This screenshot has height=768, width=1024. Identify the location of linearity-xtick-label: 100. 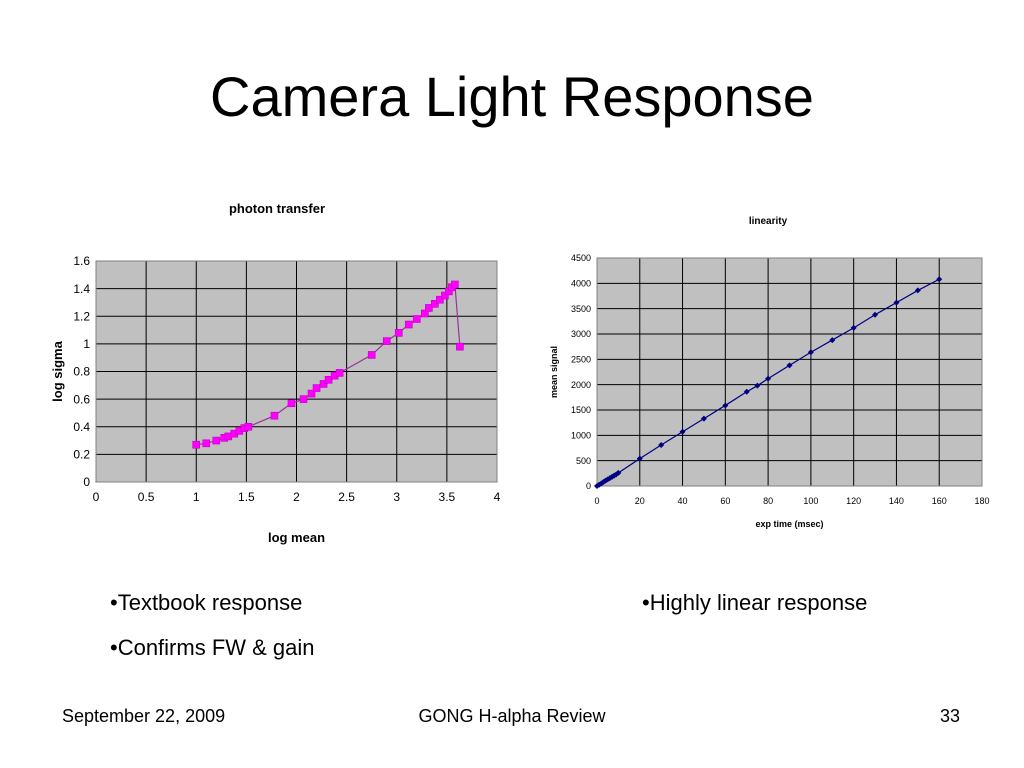
(810, 501).